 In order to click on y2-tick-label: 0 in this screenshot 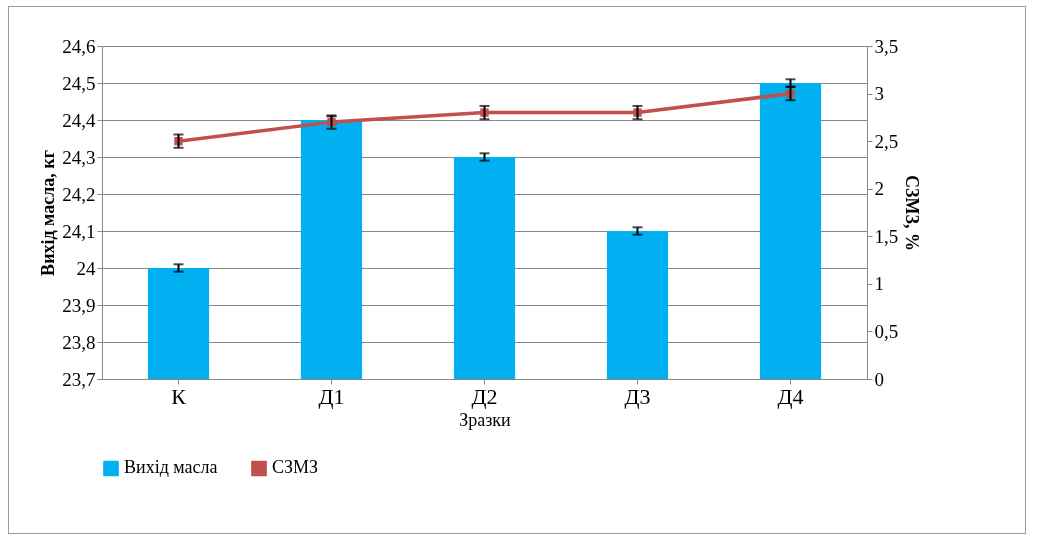, I will do `click(879, 379)`.